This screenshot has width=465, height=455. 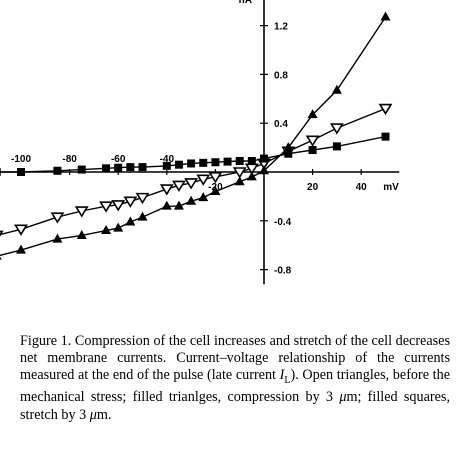 I want to click on caption-segment: L, so click(x=287, y=381).